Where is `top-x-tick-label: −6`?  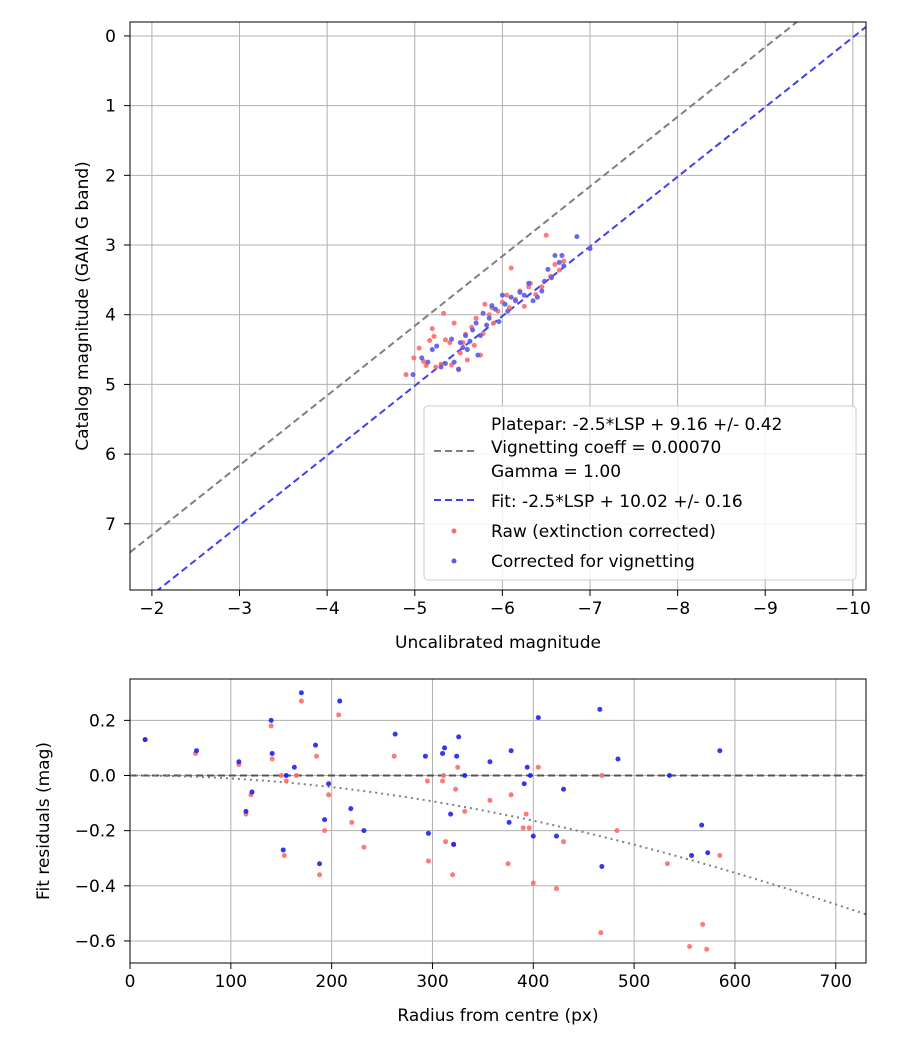
top-x-tick-label: −6 is located at coordinates (502, 609).